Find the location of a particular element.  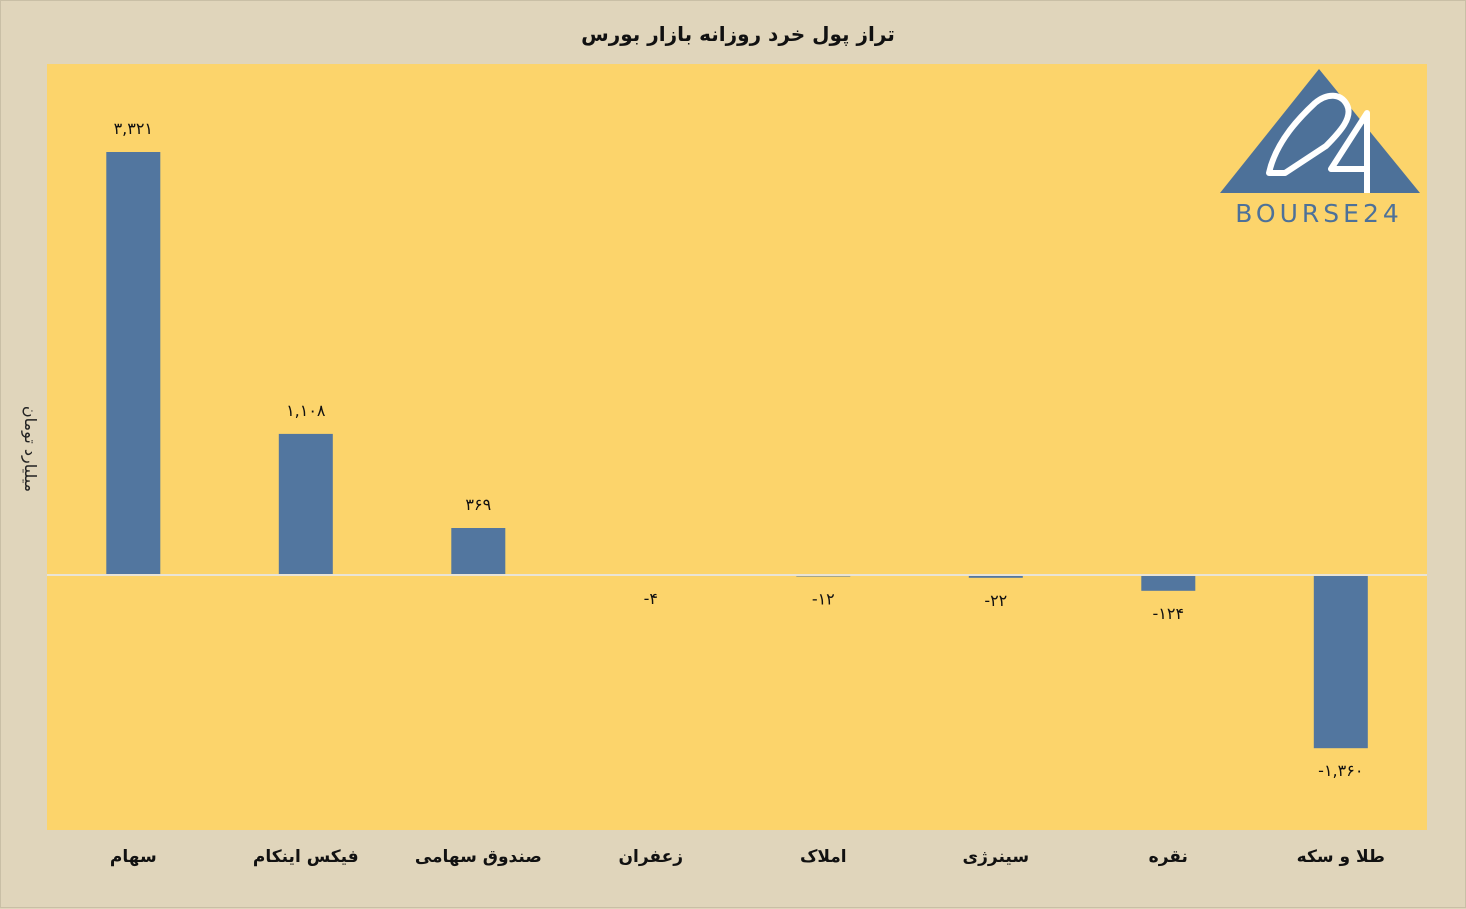

data-label-4: -۴ is located at coordinates (651, 598).